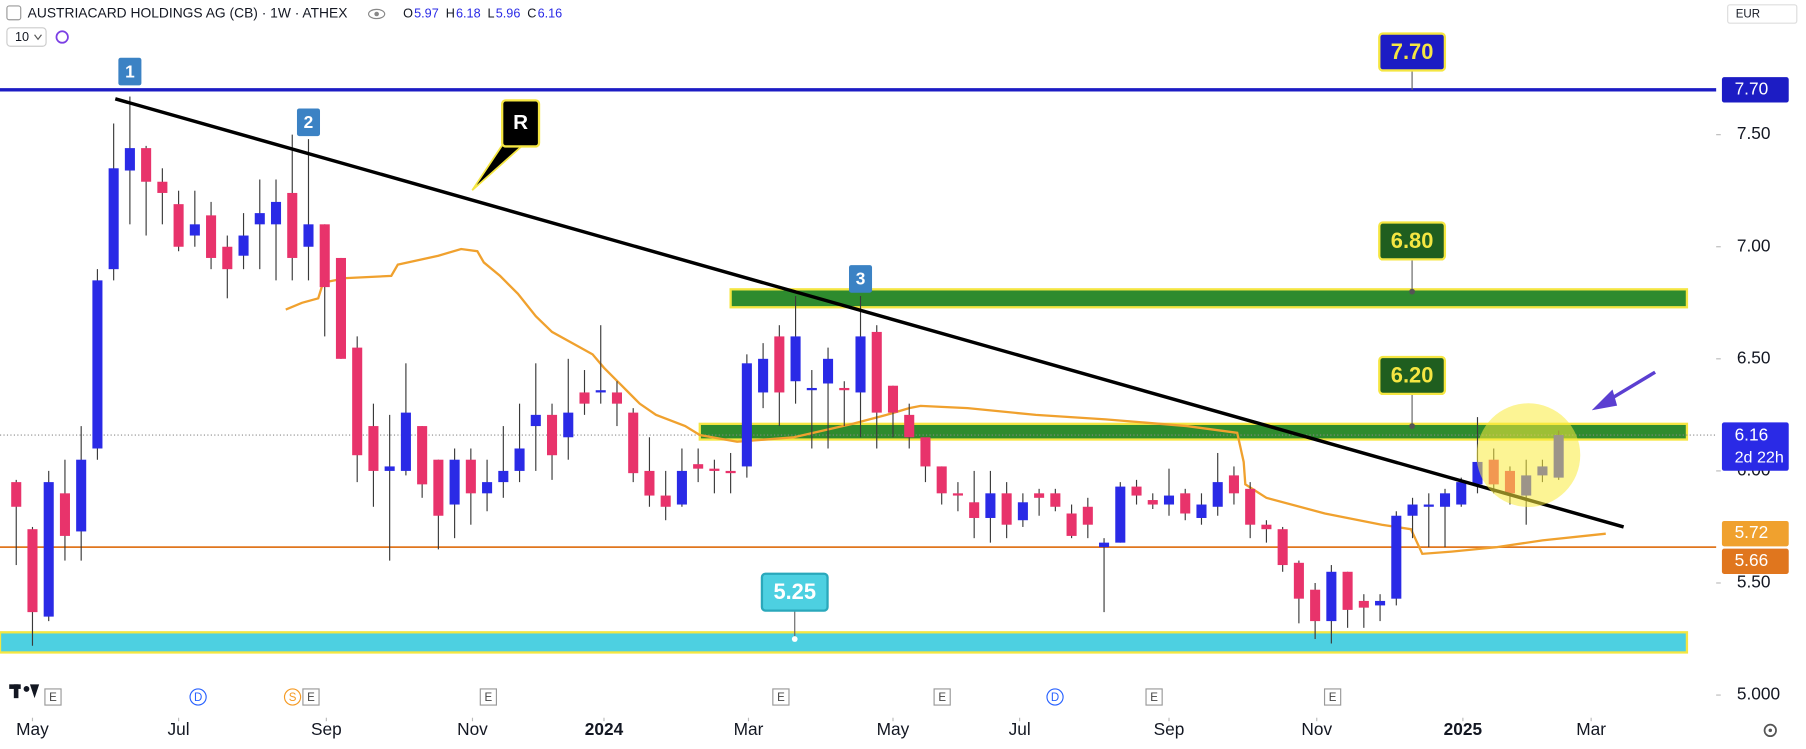 Image resolution: width=1806 pixels, height=749 pixels. I want to click on y-tick-label: 7.00, so click(1754, 245).